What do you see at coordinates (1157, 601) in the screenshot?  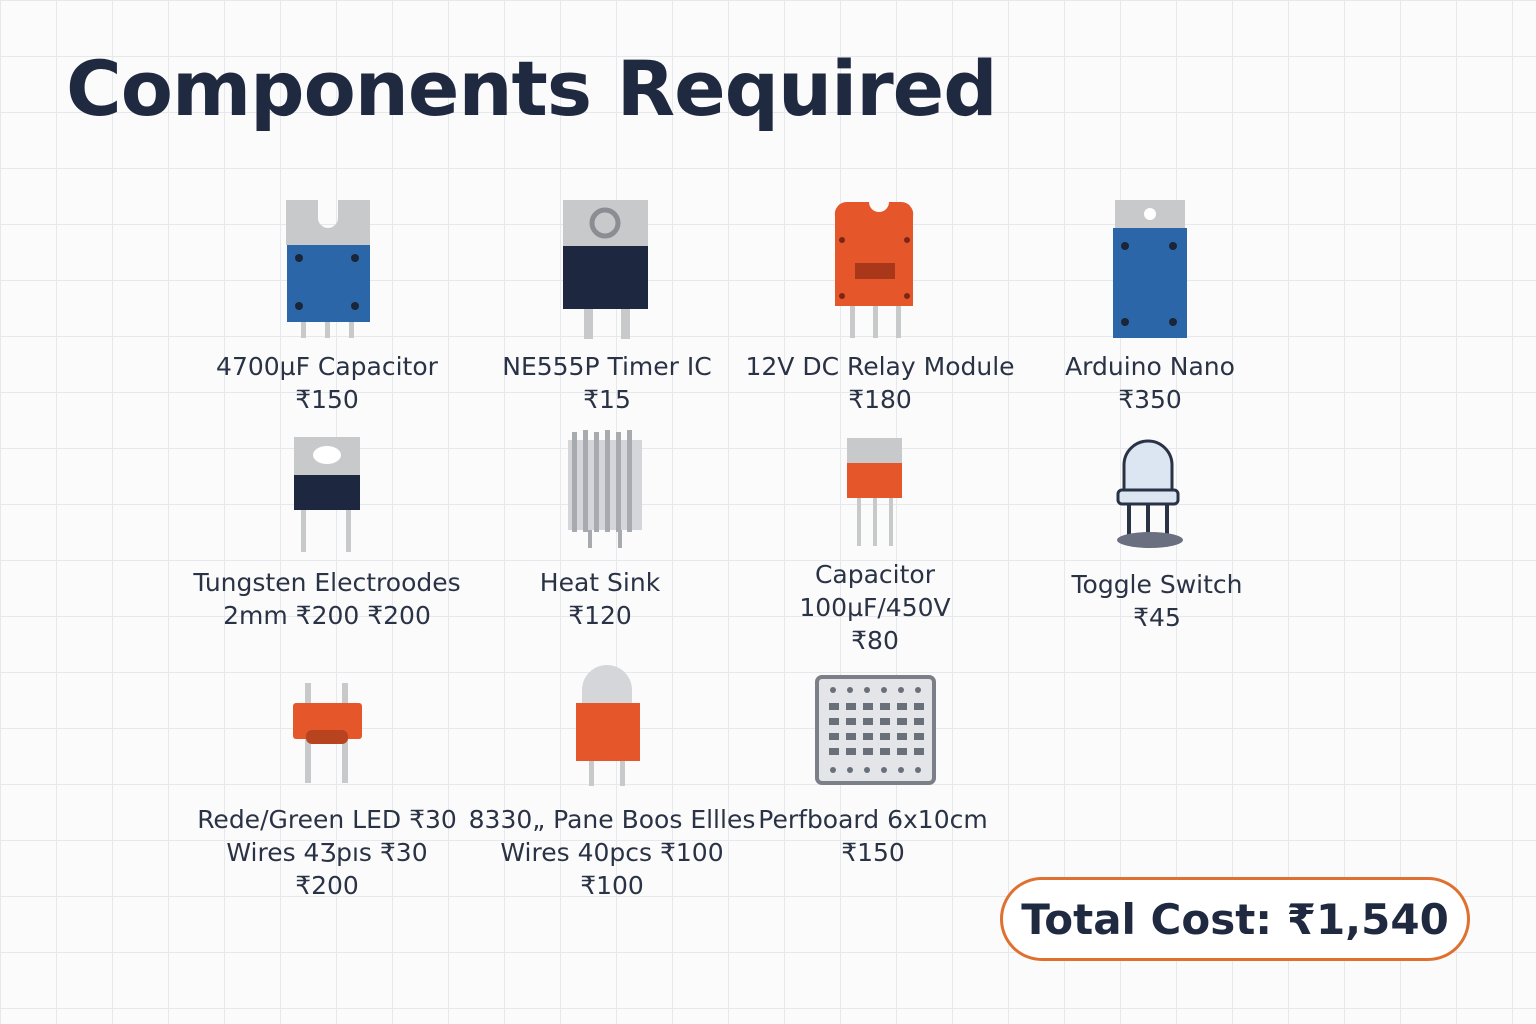 I see `component-item: Toggle Switch ₹45` at bounding box center [1157, 601].